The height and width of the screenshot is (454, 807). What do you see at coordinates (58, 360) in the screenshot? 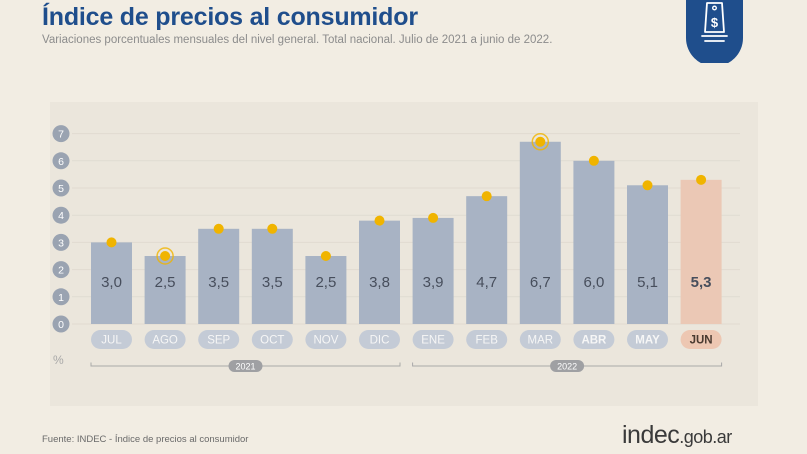
I see `y-axis-label: %` at bounding box center [58, 360].